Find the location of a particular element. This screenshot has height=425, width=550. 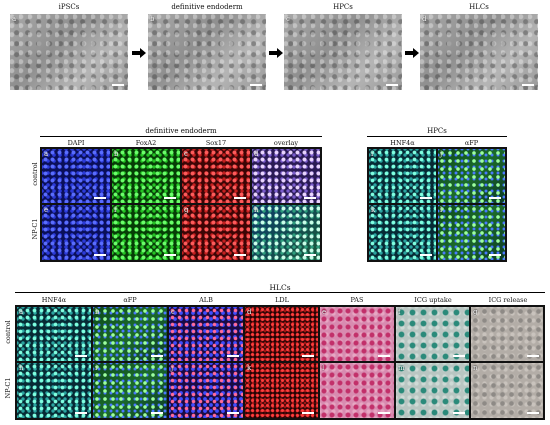

de-col-foxa2: FoxA2 is located at coordinates (146, 143).